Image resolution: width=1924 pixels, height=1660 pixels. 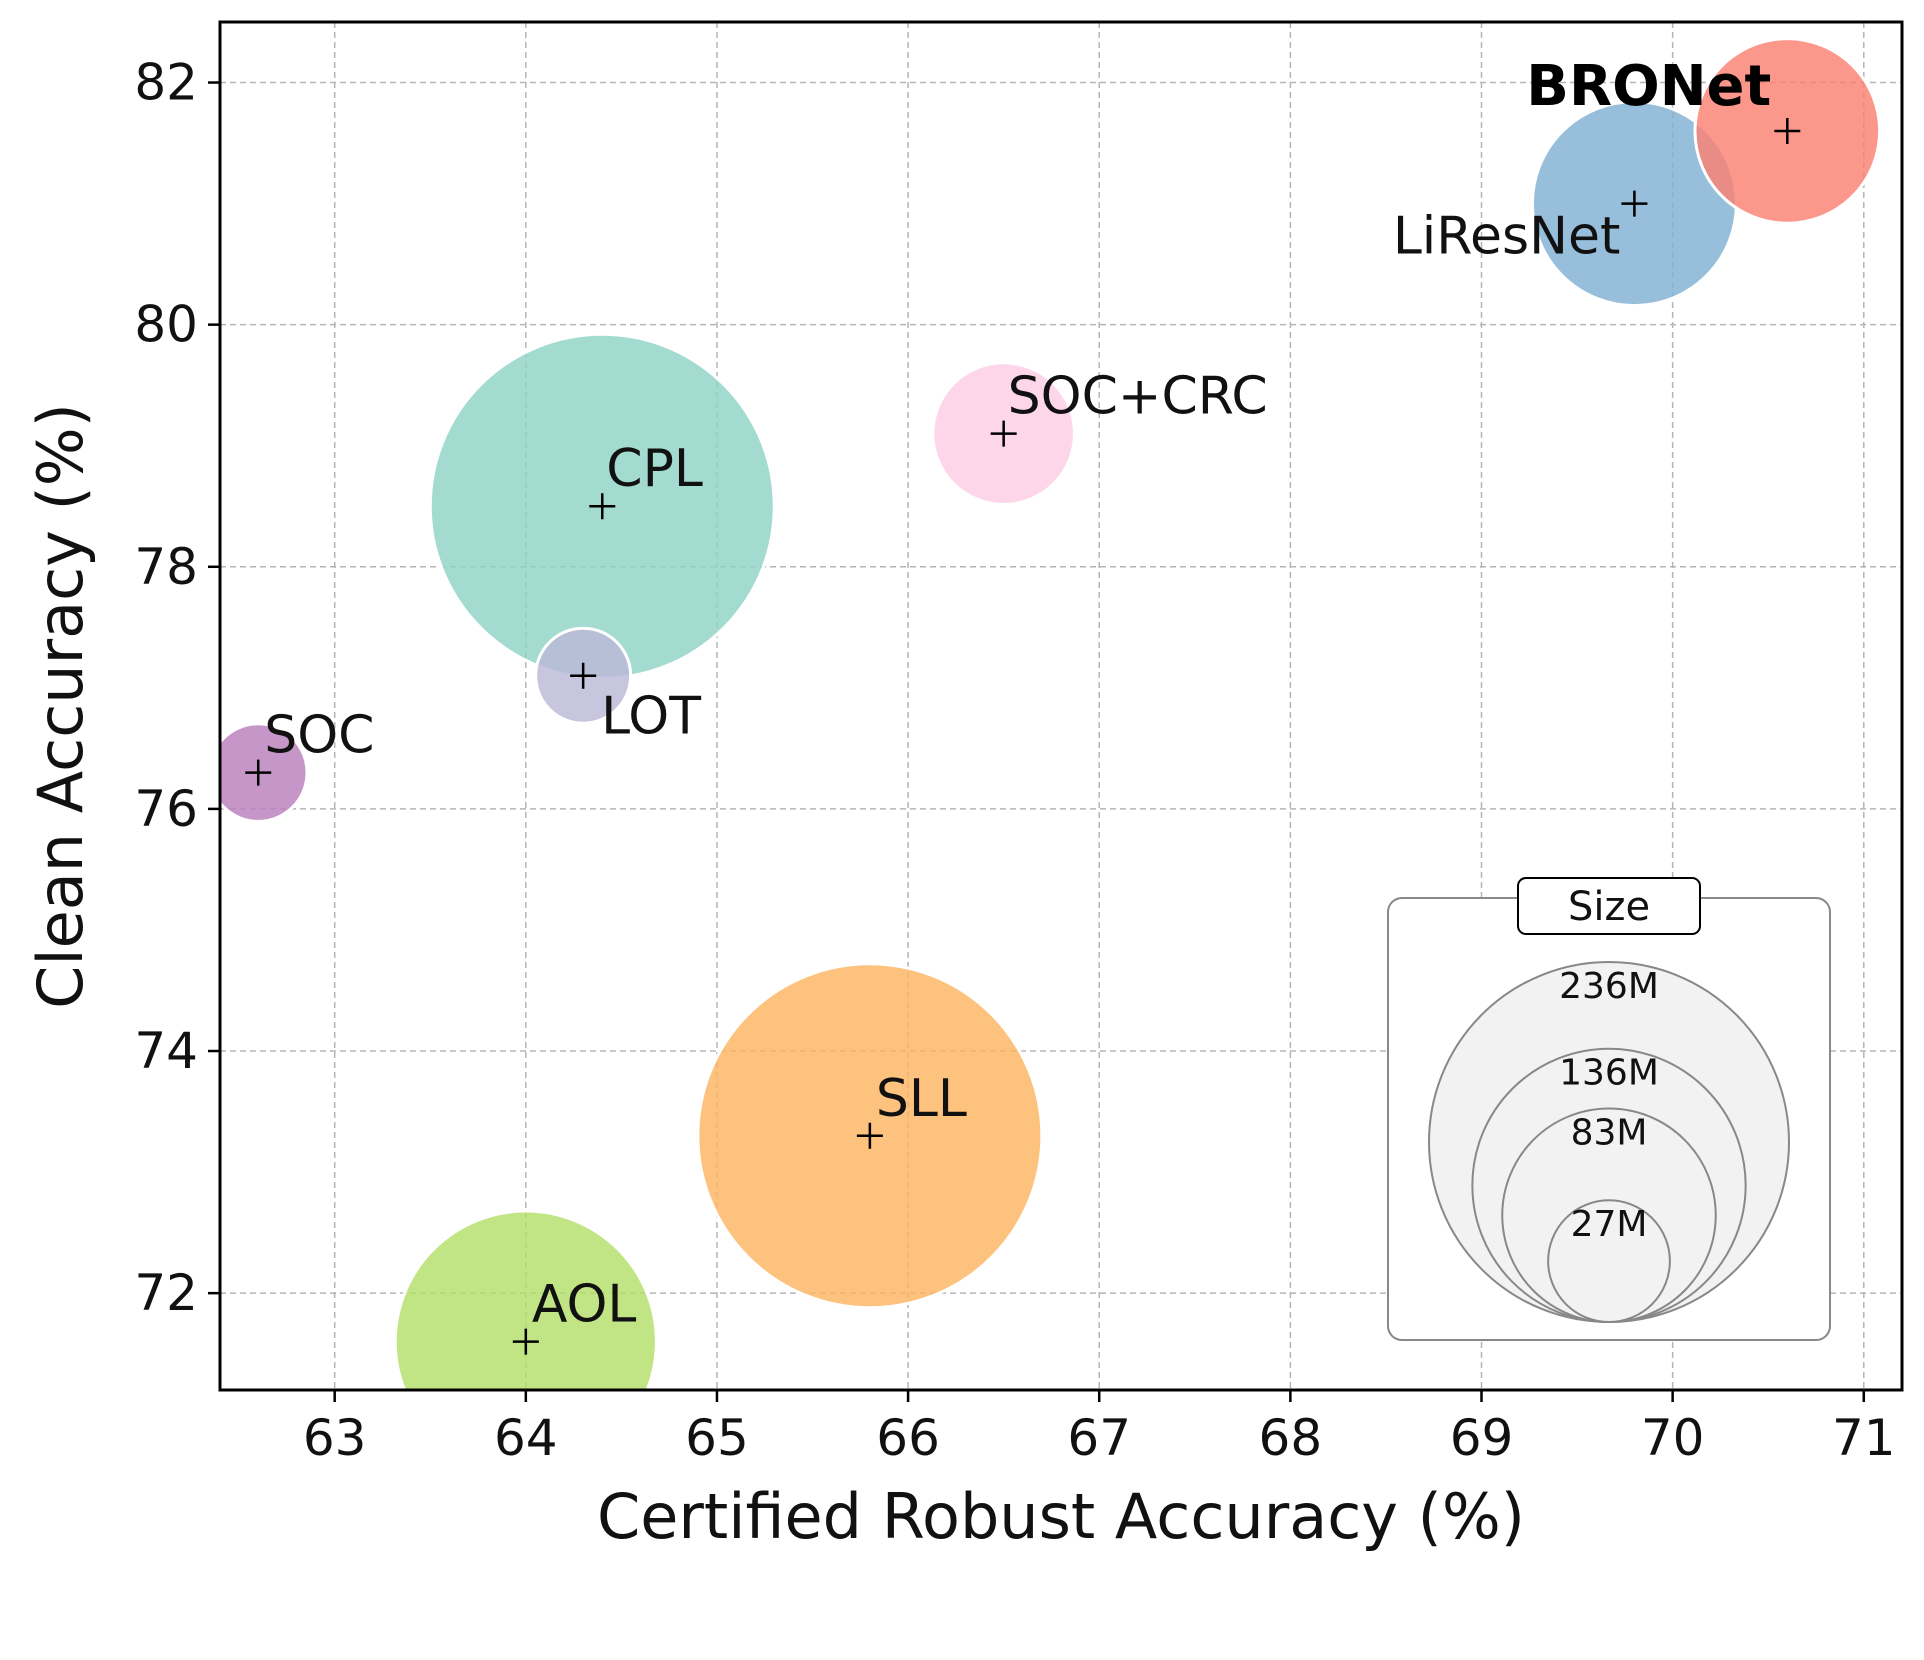 What do you see at coordinates (1609, 986) in the screenshot?
I see `legend-label-236m: 236M` at bounding box center [1609, 986].